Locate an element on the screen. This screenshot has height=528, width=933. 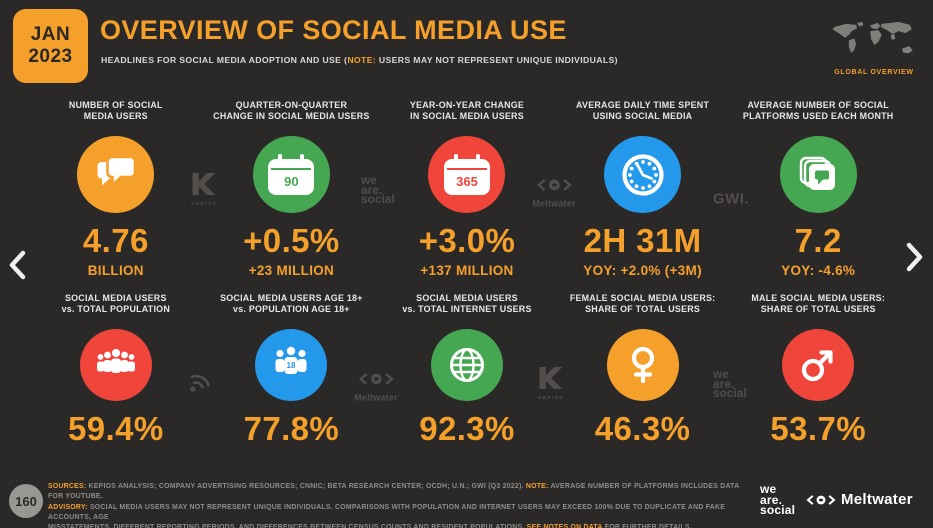
stat-value: 53.7% is located at coordinates (818, 428).